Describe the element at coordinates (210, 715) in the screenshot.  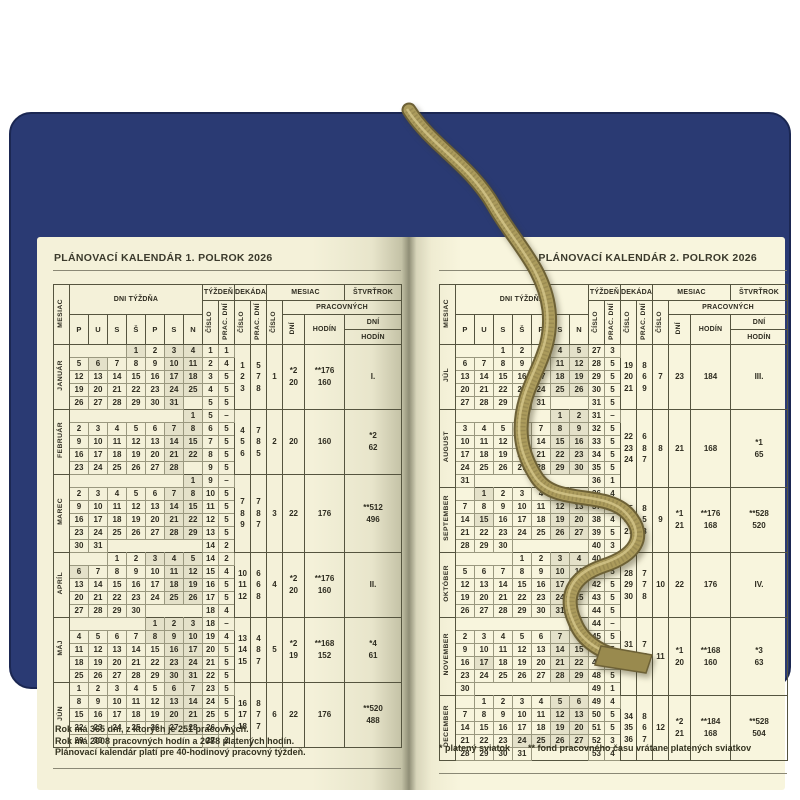
I see `week-number-cell: 25` at that location.